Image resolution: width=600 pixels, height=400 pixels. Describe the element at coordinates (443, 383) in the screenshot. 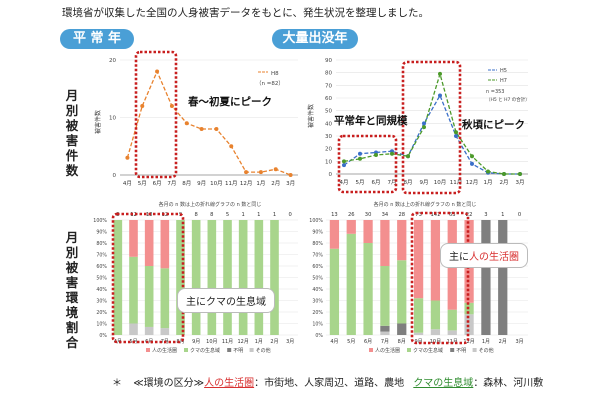

I see `footer-bear-label: クマの生息域` at that location.